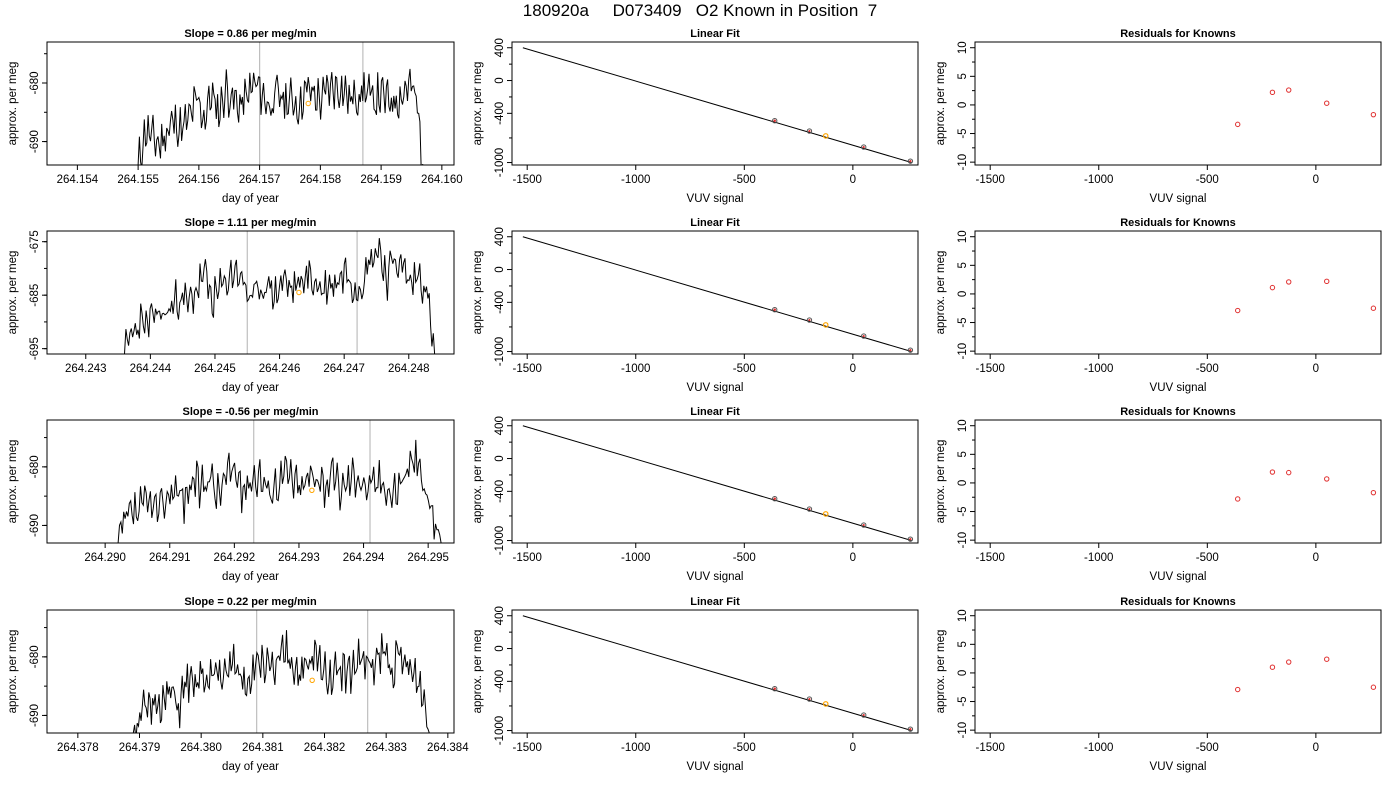 The height and width of the screenshot is (800, 1400). Describe the element at coordinates (86, 369) in the screenshot. I see `x-tick-label: 264.243` at that location.